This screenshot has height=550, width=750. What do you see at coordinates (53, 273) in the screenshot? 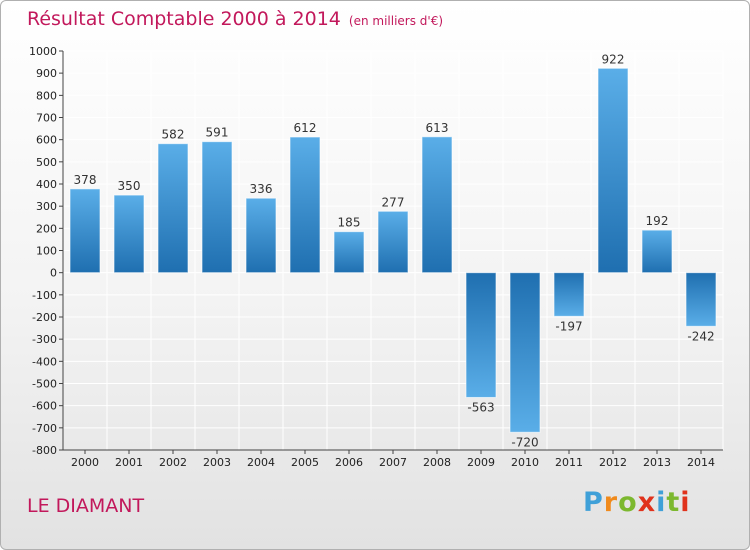
I see `y-tick-label: 0` at bounding box center [53, 273].